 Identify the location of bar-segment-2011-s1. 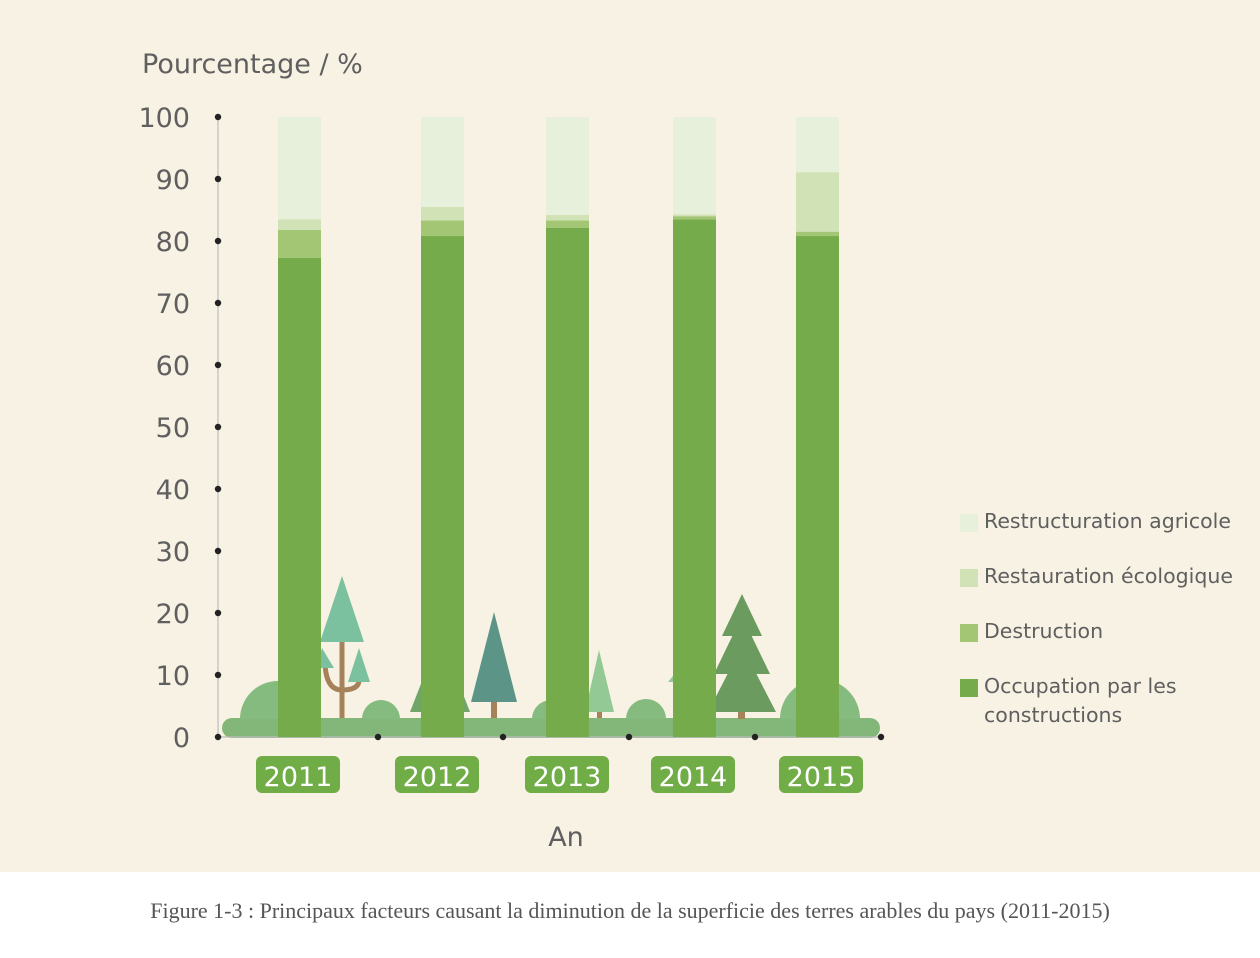
(299, 243).